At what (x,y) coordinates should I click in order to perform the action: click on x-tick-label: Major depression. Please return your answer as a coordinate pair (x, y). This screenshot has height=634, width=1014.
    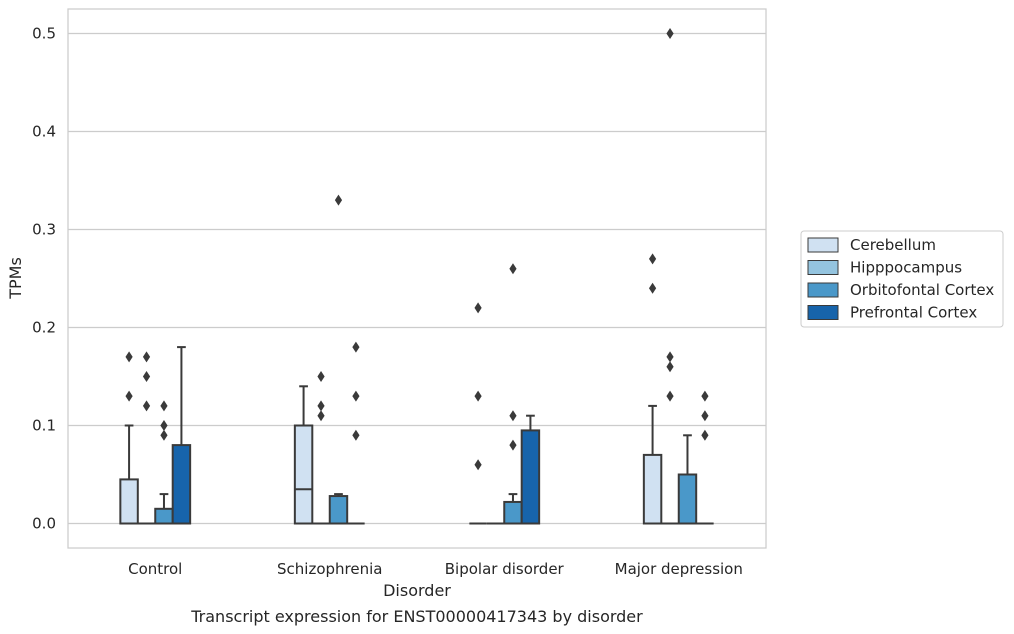
    Looking at the image, I should click on (679, 569).